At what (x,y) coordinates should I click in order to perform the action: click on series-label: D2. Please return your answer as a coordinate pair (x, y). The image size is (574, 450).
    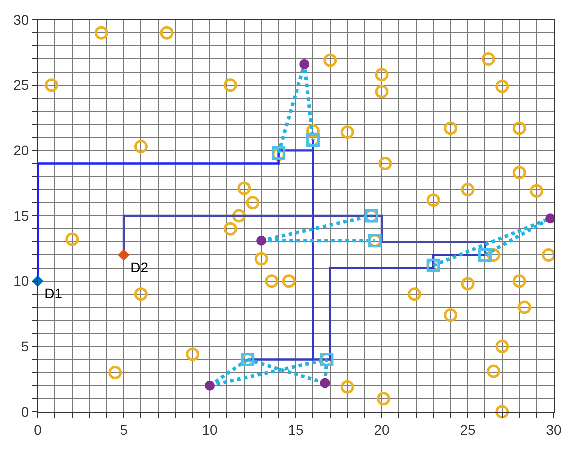
    Looking at the image, I should click on (139, 267).